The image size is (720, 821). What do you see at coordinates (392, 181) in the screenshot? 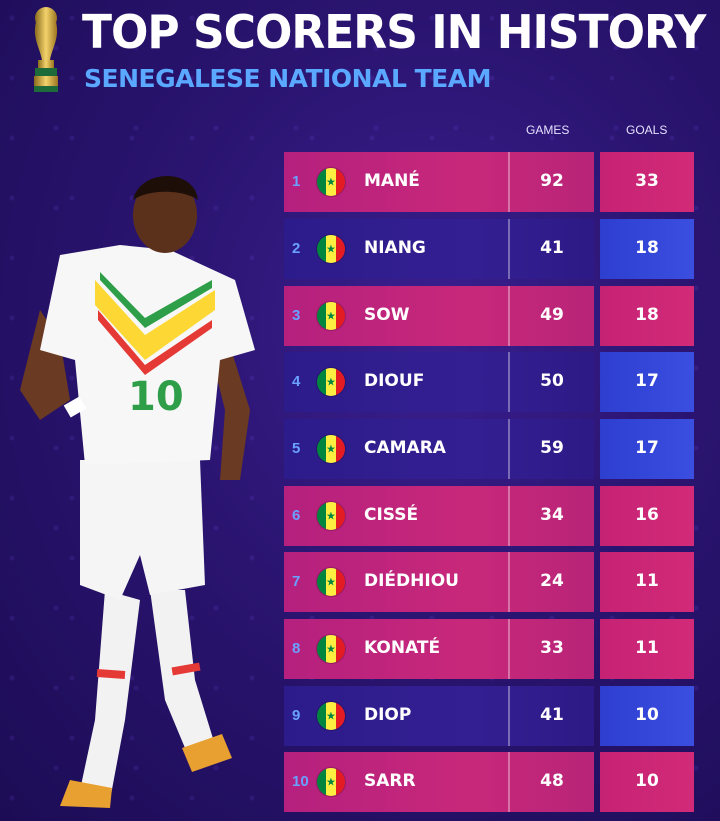
I see `player-name: MANÉ` at bounding box center [392, 181].